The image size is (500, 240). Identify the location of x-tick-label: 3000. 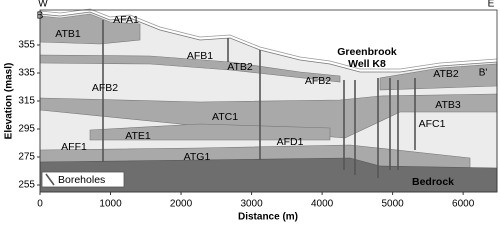
(251, 204).